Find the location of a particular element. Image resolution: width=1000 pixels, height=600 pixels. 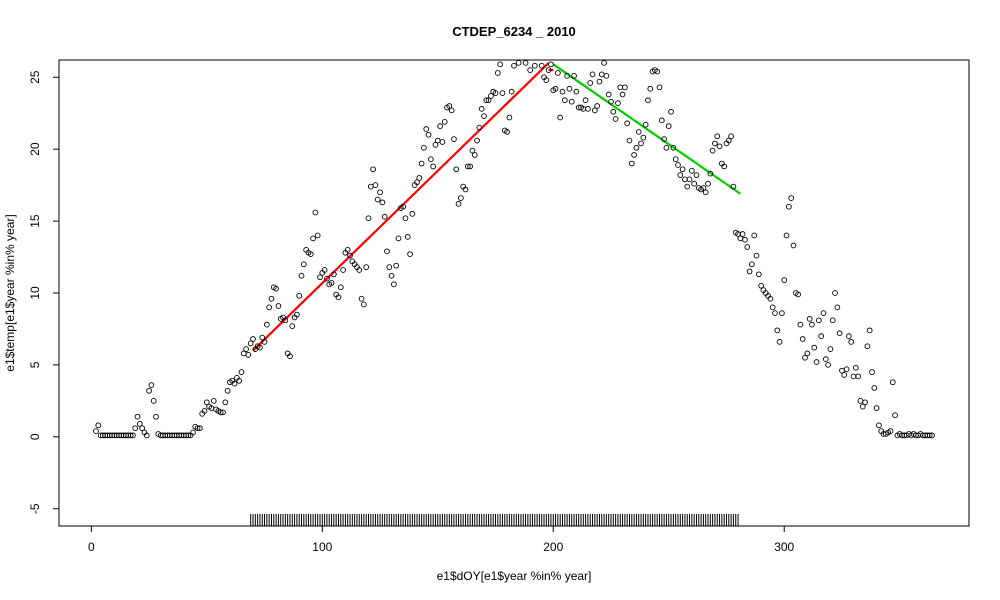

fit-line is located at coordinates (646, 129).